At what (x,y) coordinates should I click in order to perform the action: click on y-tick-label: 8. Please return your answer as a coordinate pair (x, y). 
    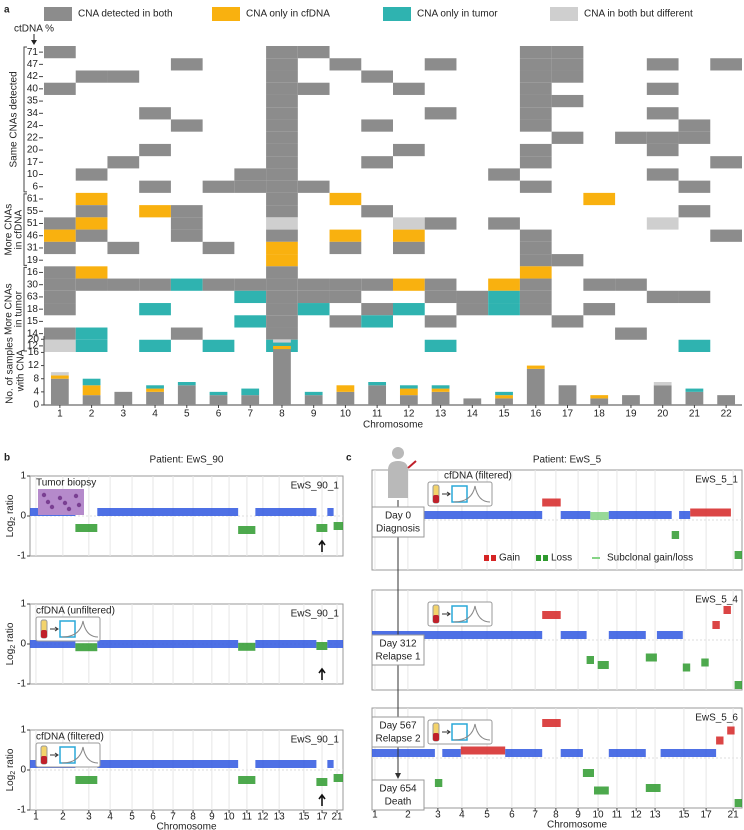
    Looking at the image, I should click on (36, 378).